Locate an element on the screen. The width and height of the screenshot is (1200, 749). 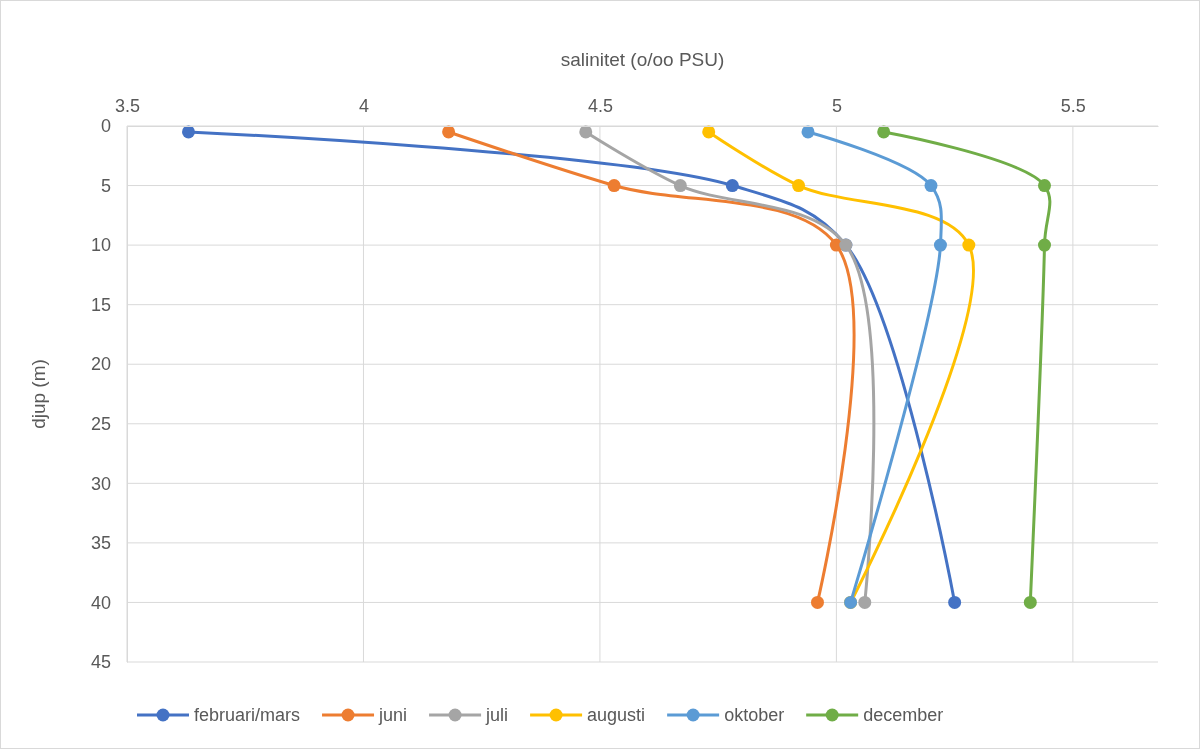
y-tick-label: 30 is located at coordinates (100, 483).